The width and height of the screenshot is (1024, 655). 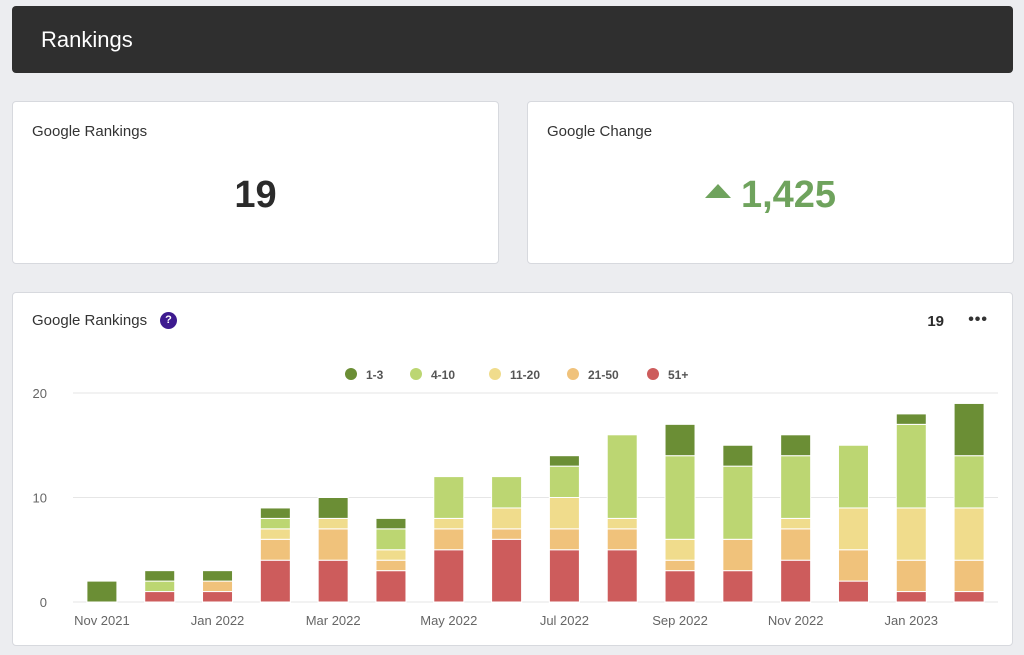 What do you see at coordinates (678, 375) in the screenshot?
I see `legend-label: 51+` at bounding box center [678, 375].